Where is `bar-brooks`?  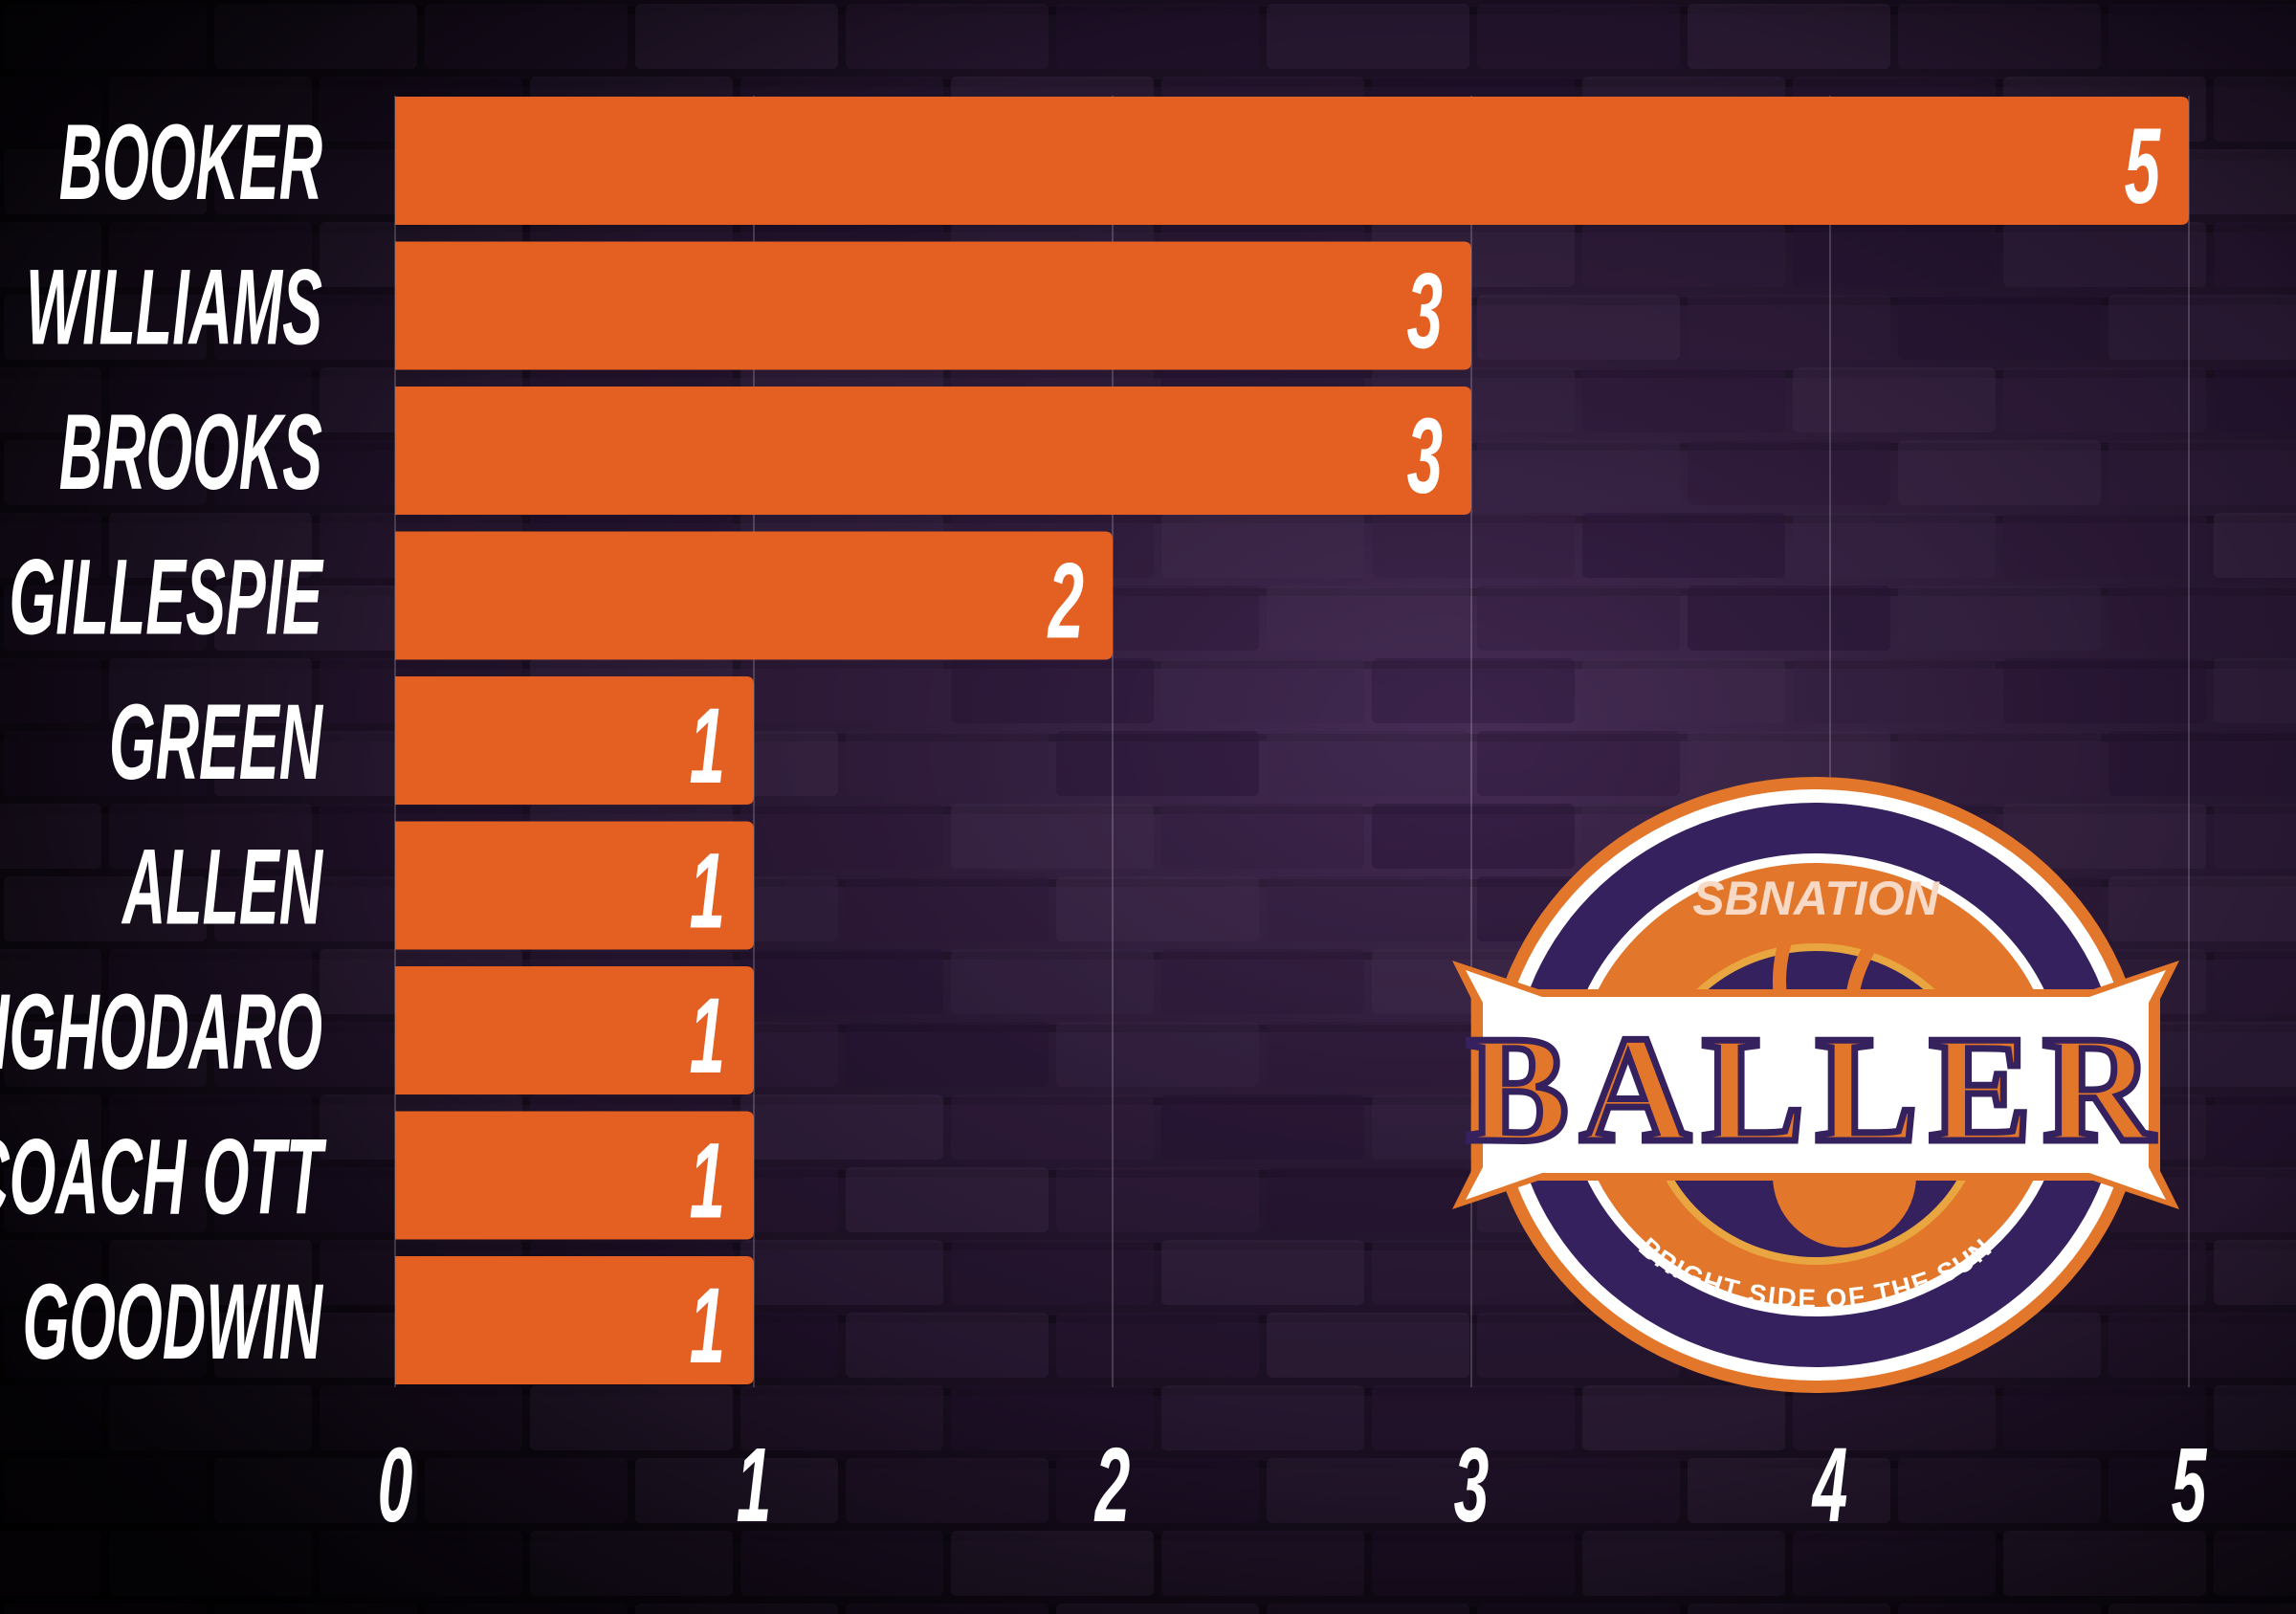
bar-brooks is located at coordinates (933, 451).